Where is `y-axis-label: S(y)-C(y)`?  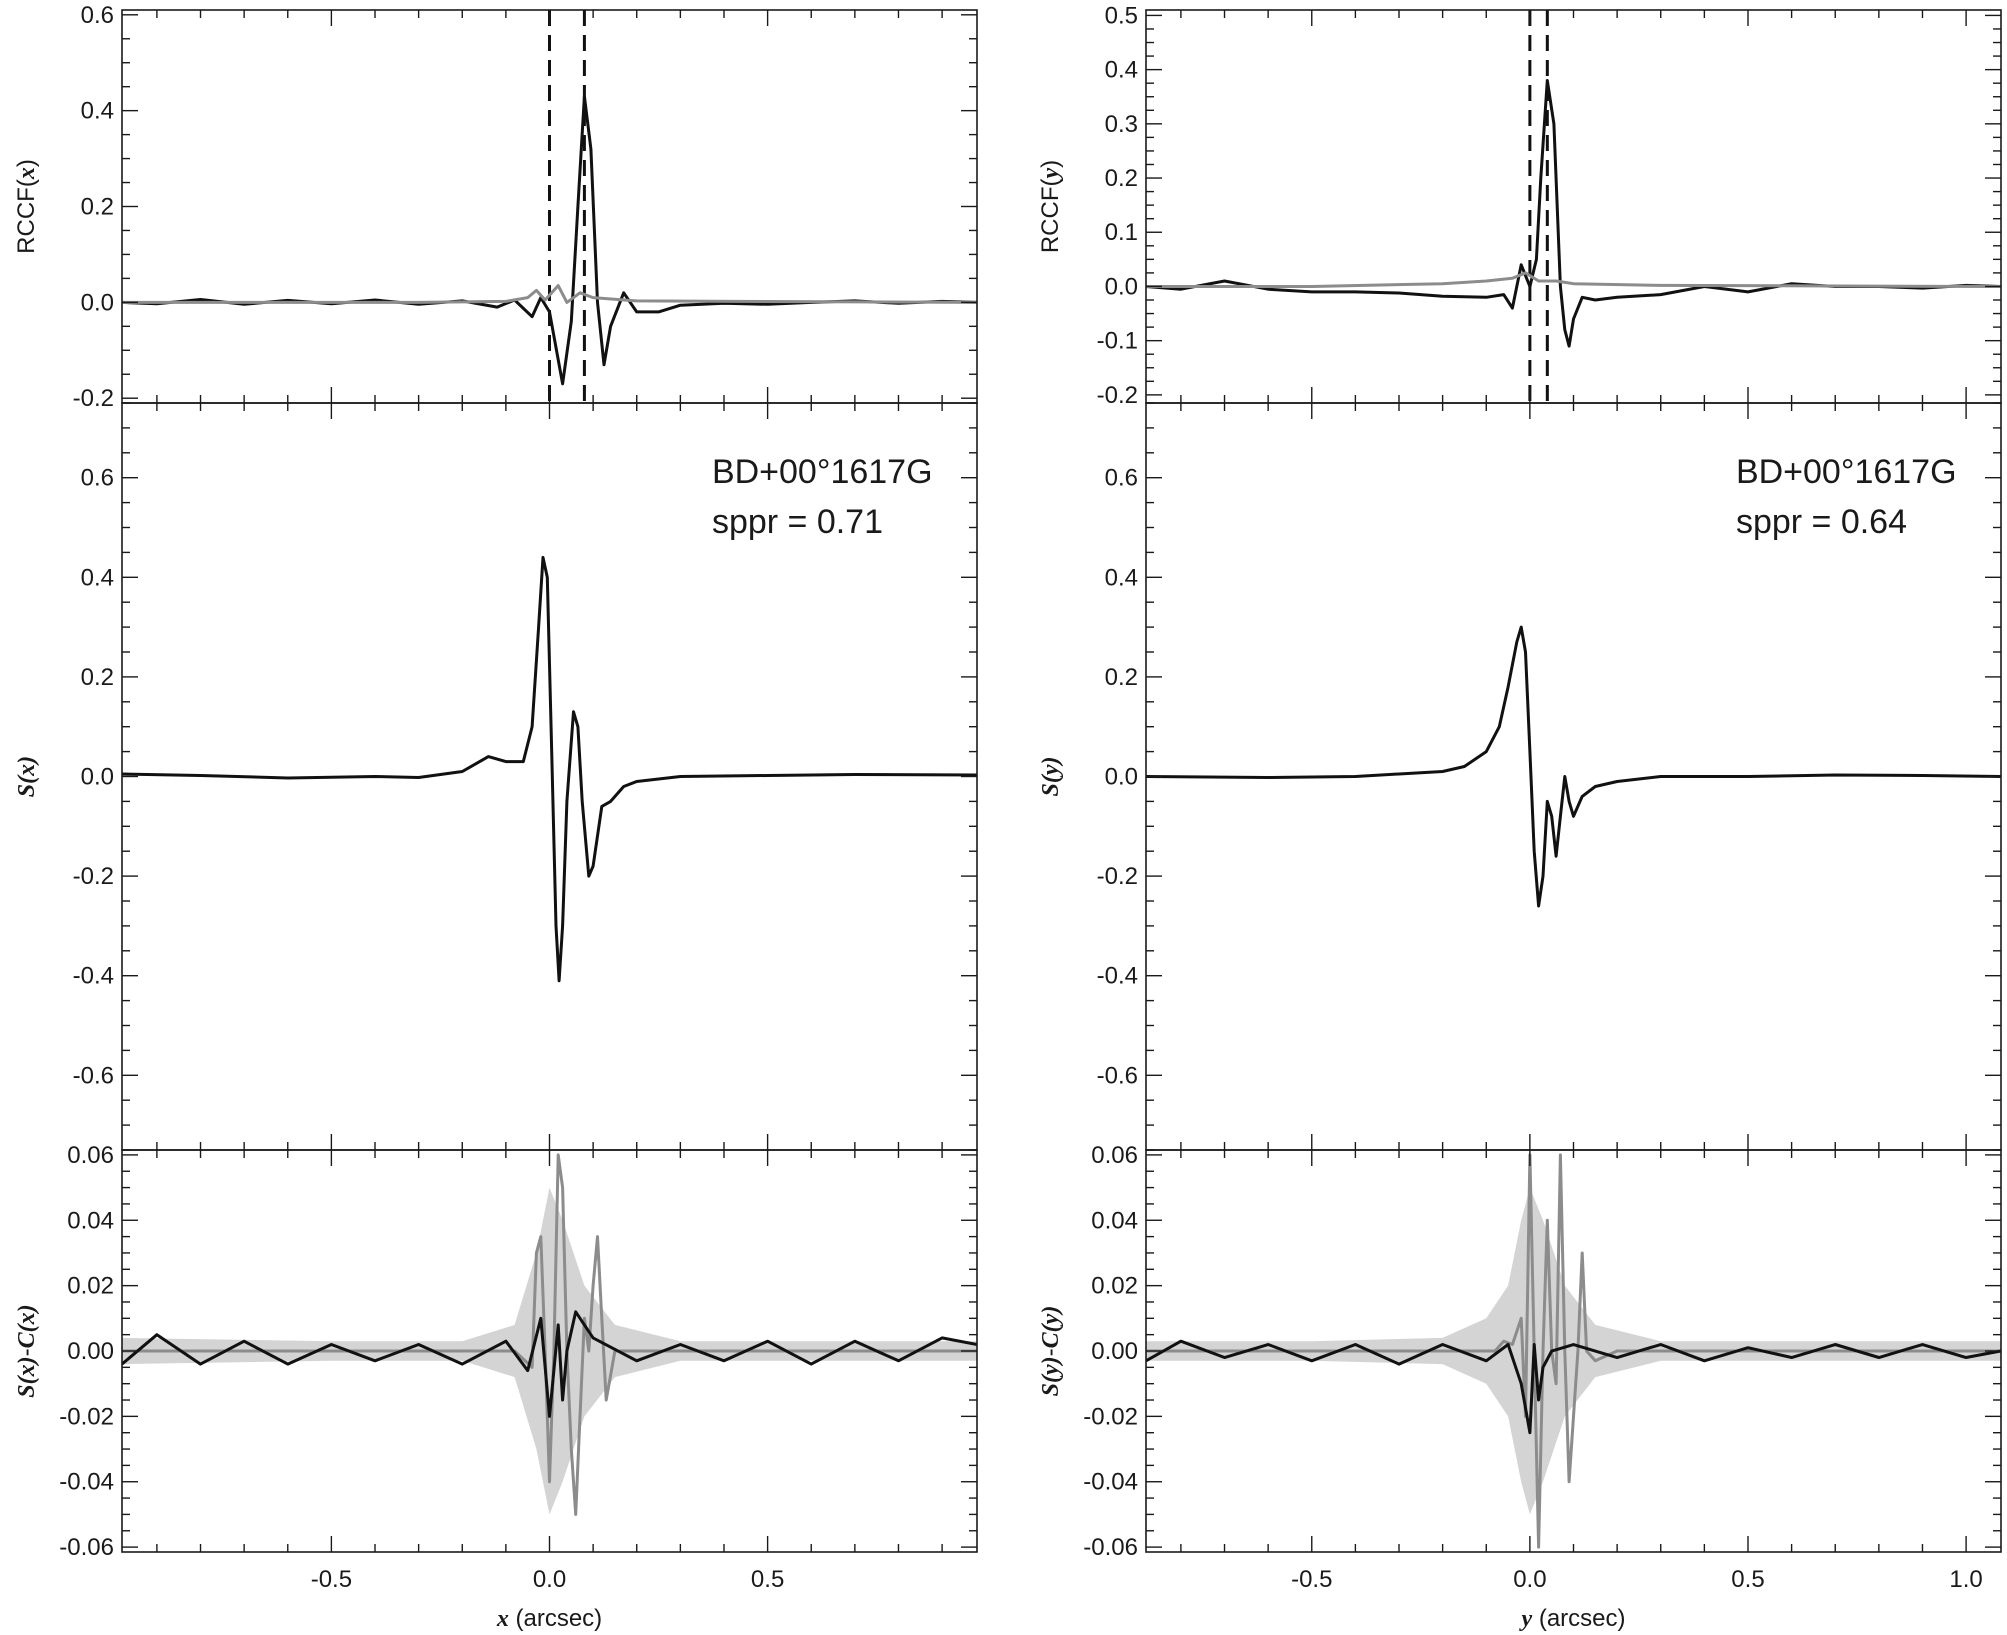 y-axis-label: S(y)-C(y) is located at coordinates (1050, 1351).